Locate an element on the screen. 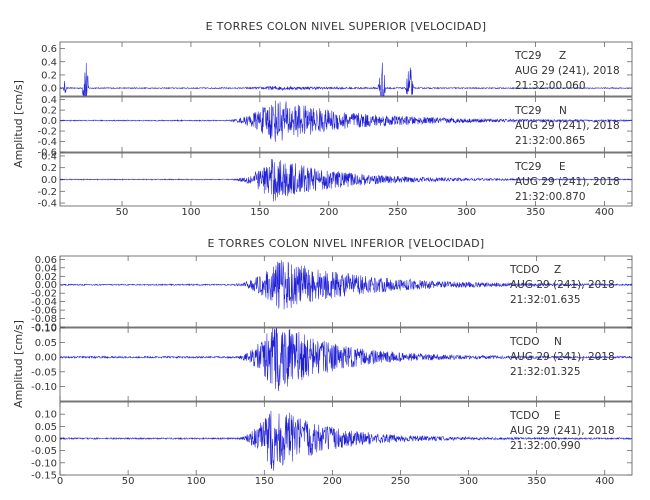  record-time: 21:32:01.325 is located at coordinates (545, 372).